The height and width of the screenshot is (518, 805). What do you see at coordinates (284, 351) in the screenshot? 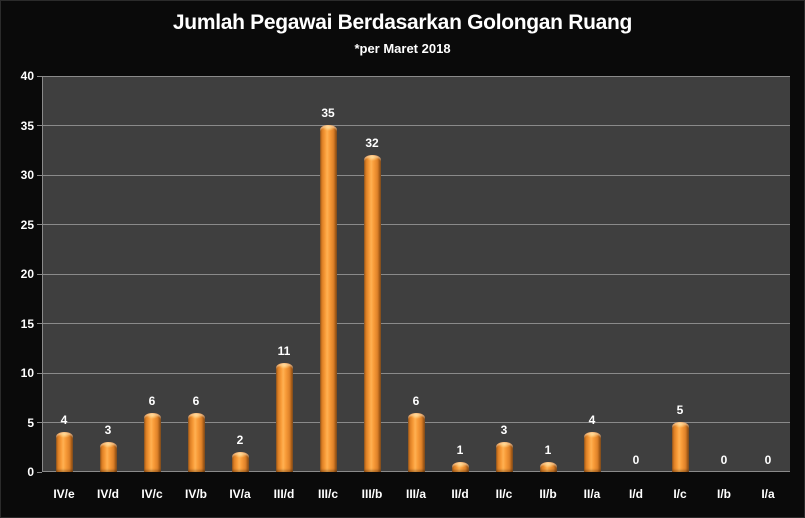
I see `bar-value-label: 11` at bounding box center [284, 351].